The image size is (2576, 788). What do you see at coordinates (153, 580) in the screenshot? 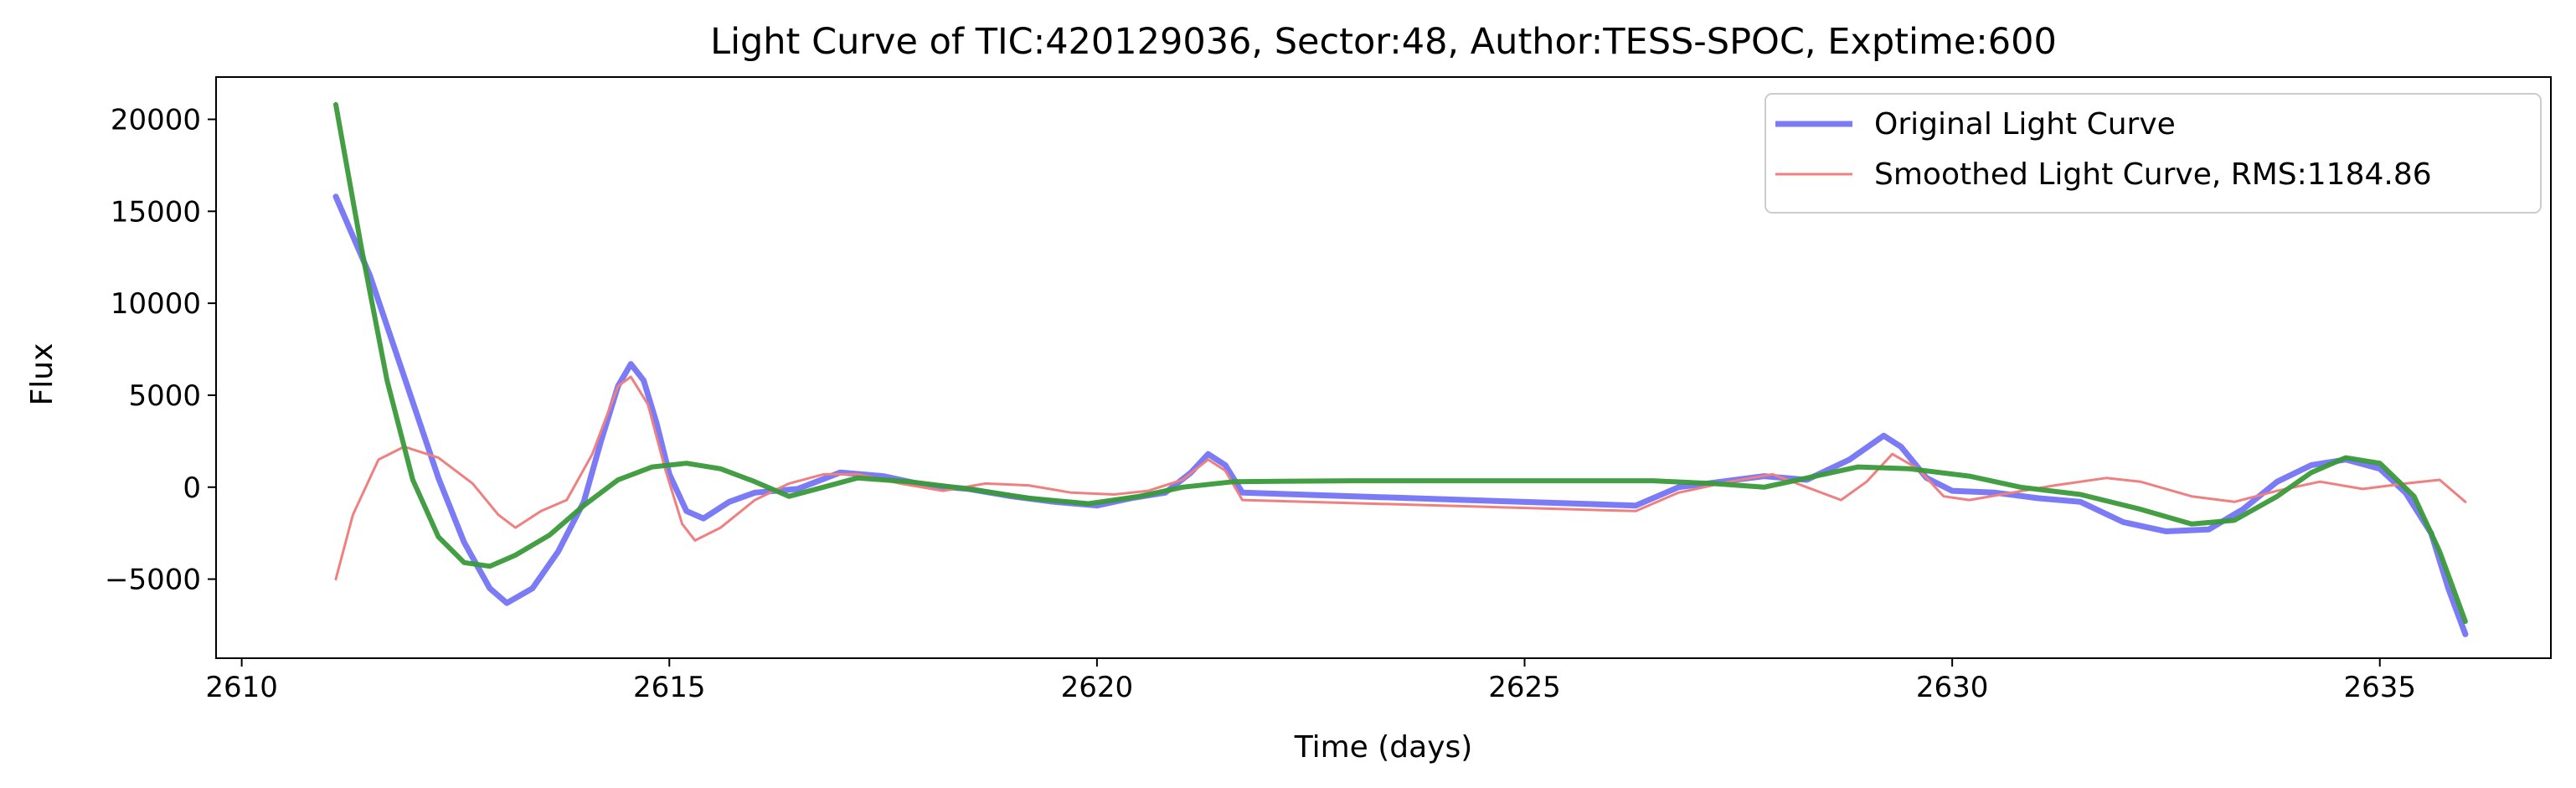
I see `y-tick-label: −5000` at bounding box center [153, 580].